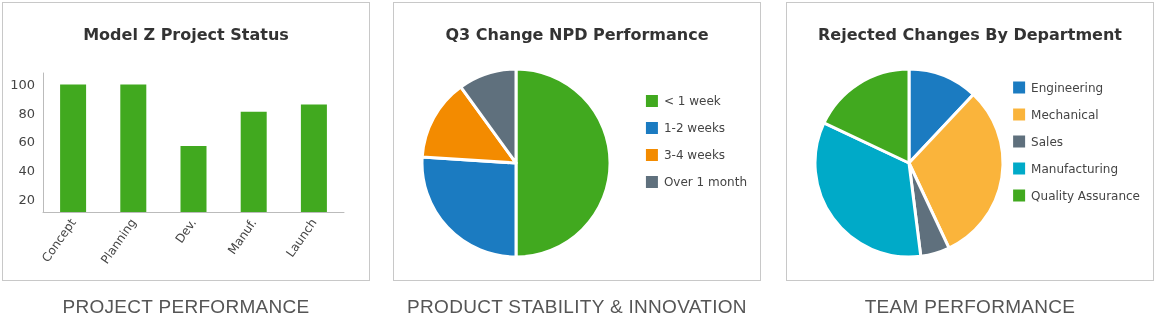  Describe the element at coordinates (1075, 168) in the screenshot. I see `legend-label: Manufacturing` at that location.